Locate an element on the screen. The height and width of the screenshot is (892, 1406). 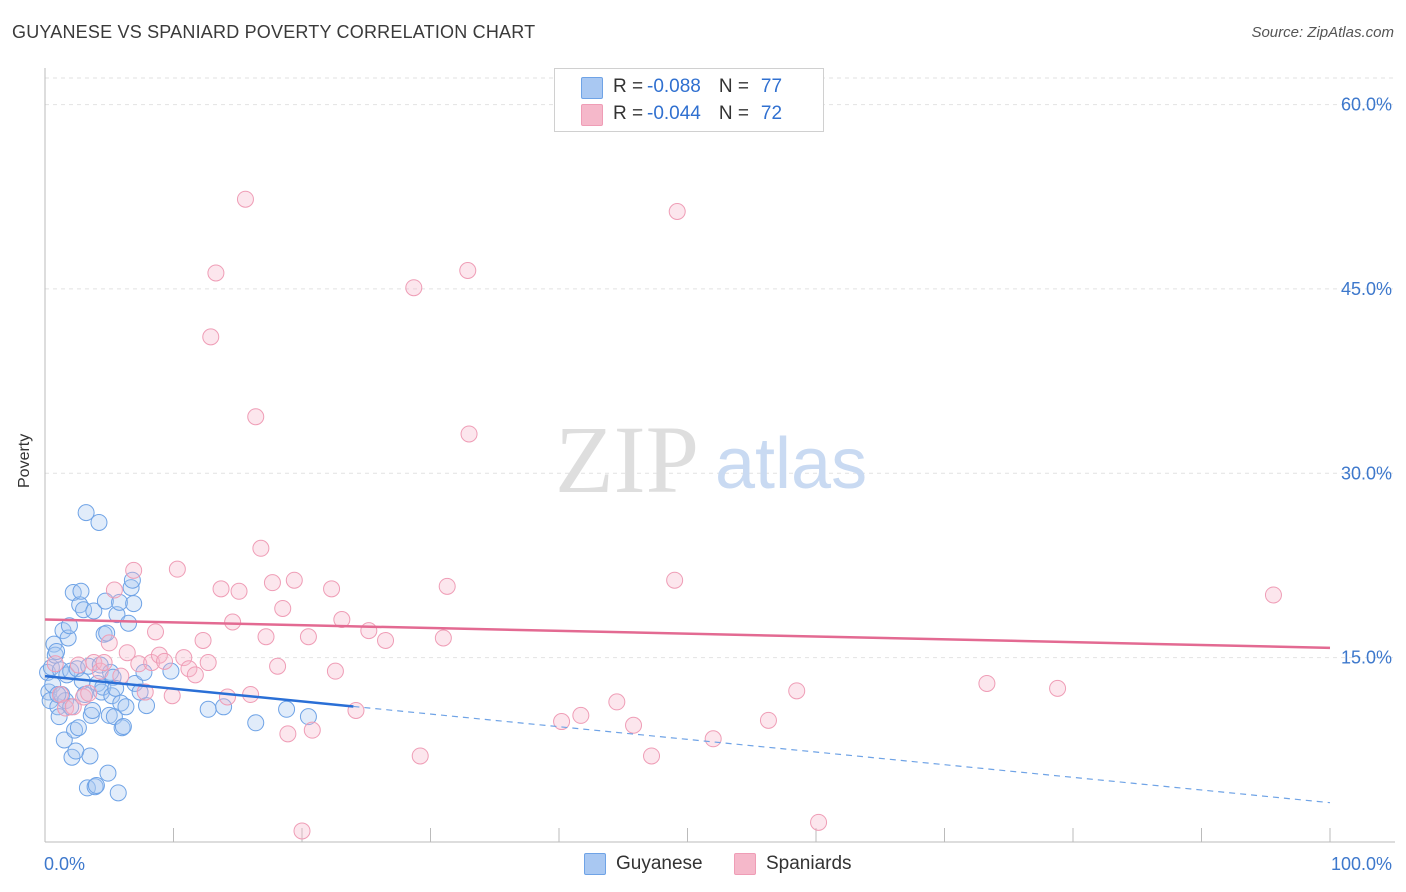
legend-item-spaniards: Spaniards is located at coordinates (793, 864).